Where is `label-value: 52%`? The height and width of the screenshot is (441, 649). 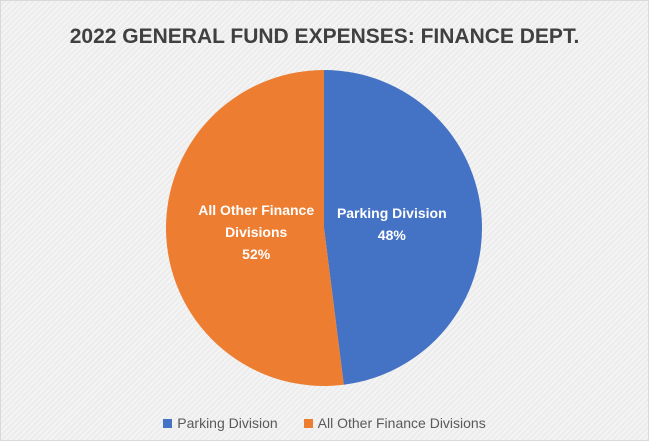
label-value: 52% is located at coordinates (256, 254).